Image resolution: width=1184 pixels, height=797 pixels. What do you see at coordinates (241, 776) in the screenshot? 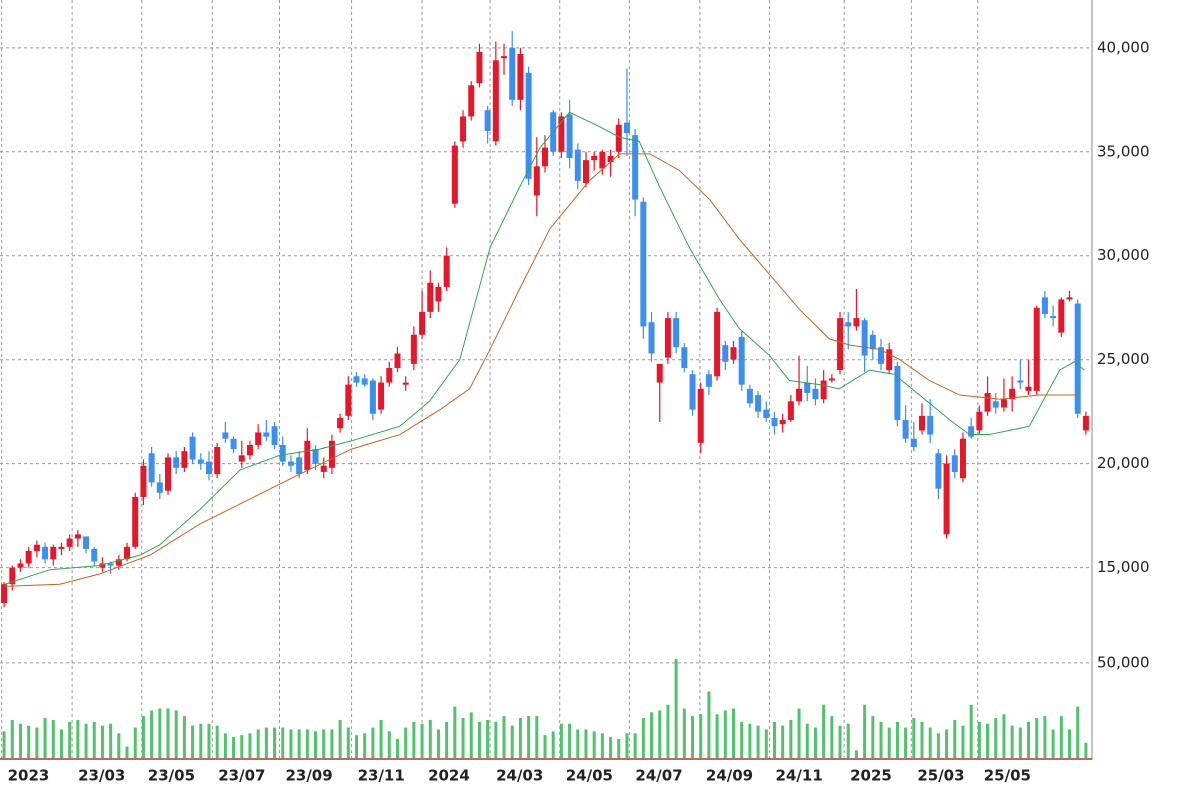
I see `x-tick-label: 23/07` at bounding box center [241, 776].